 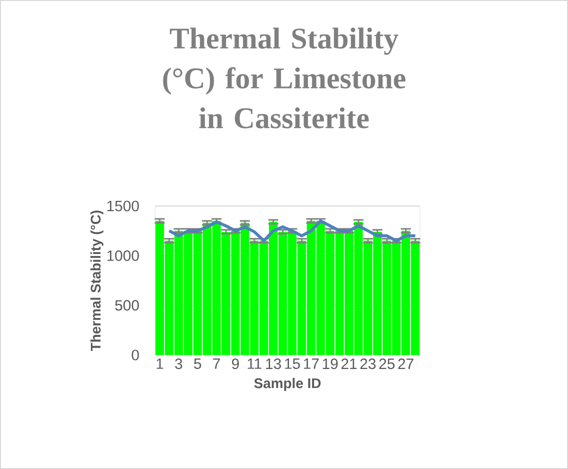 I want to click on x-tick-label: 25, so click(x=387, y=364).